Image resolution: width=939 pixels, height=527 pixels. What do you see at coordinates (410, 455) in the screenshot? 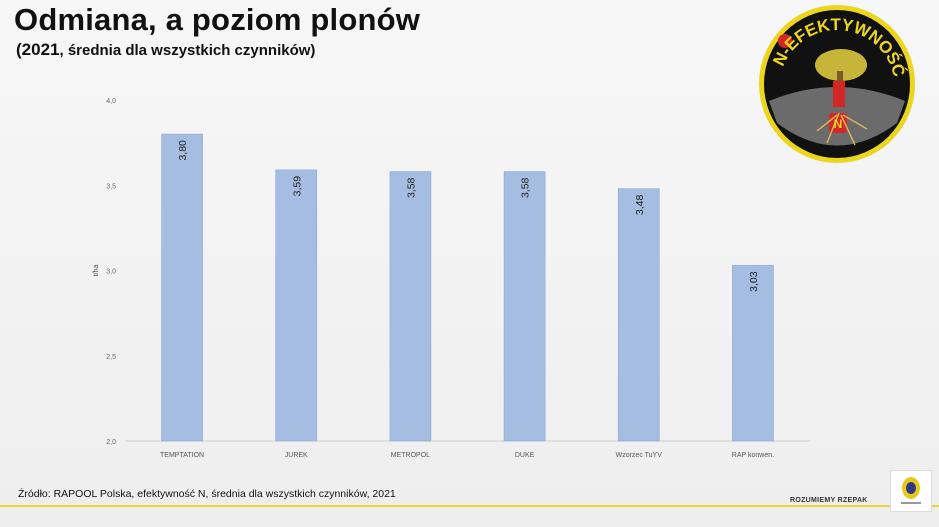
I see `x-tick-label: METROPOL` at bounding box center [410, 455].